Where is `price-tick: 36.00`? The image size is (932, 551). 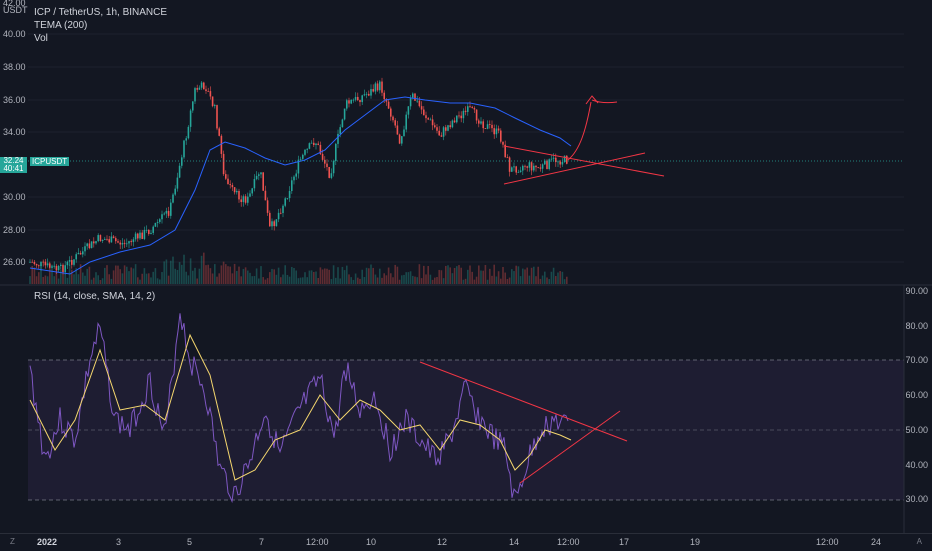 price-tick: 36.00 is located at coordinates (14, 100).